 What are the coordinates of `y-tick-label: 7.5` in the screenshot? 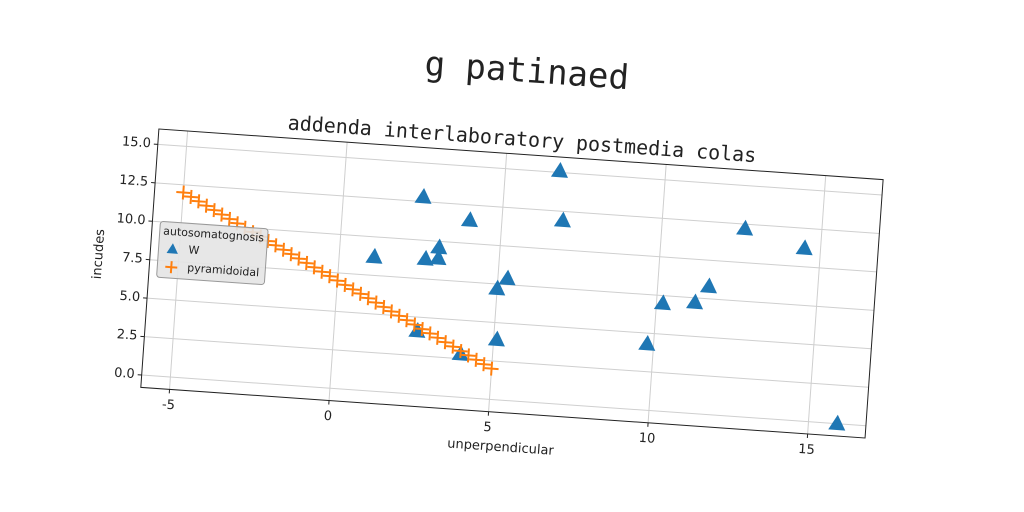 It's located at (133, 258).